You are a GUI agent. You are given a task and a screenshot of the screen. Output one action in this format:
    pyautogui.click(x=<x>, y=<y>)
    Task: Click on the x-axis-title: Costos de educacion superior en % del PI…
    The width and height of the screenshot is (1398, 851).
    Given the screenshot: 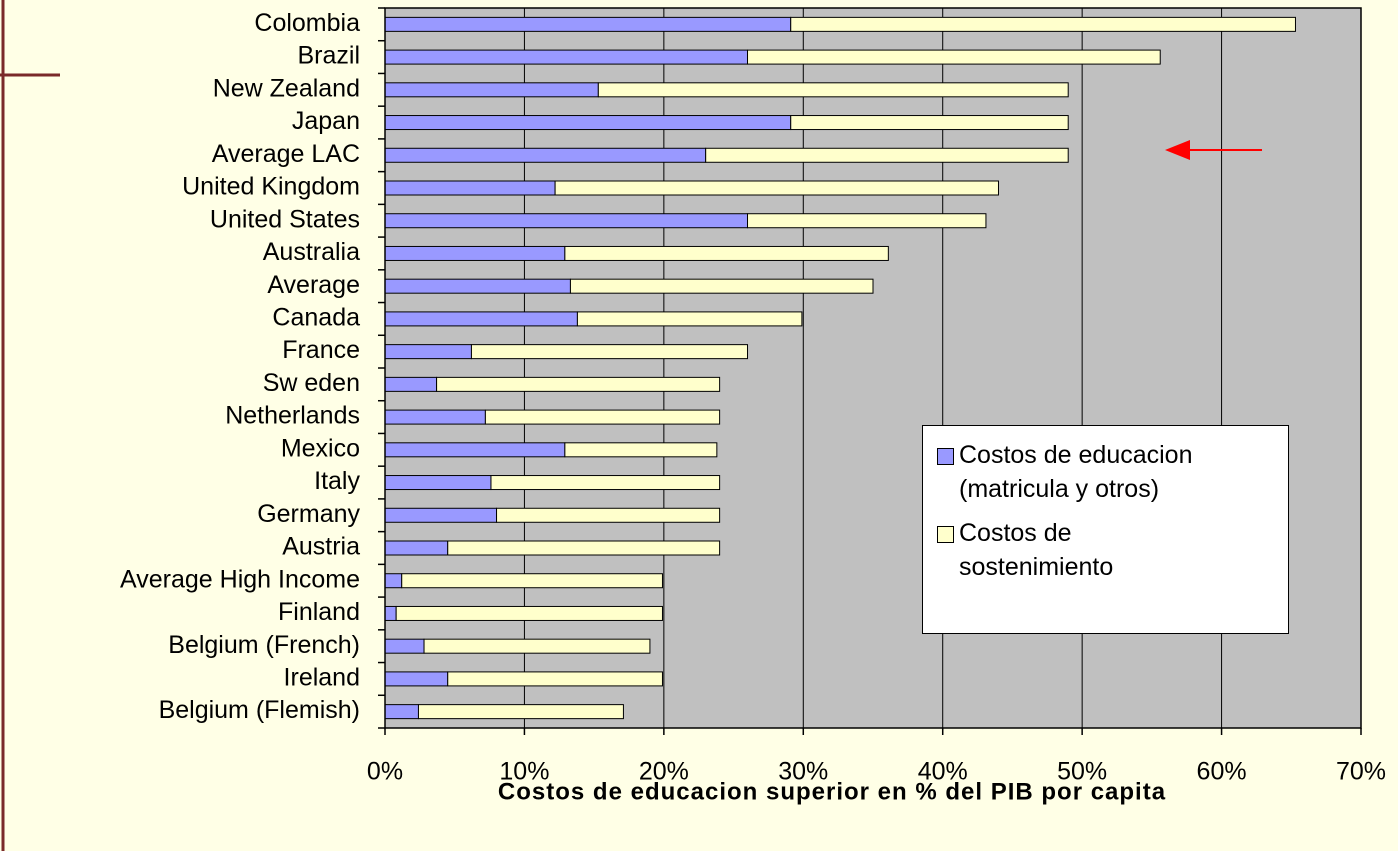 What is the action you would take?
    pyautogui.click(x=832, y=791)
    